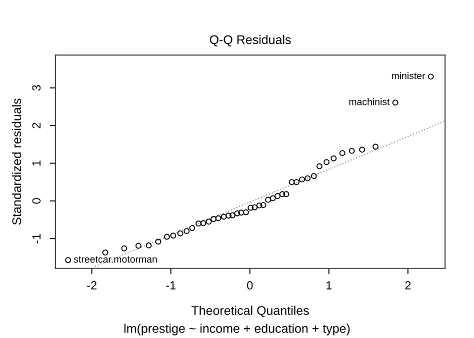 This screenshot has height=338, width=474. I want to click on chart-title: Q-Q Residuals, so click(250, 40).